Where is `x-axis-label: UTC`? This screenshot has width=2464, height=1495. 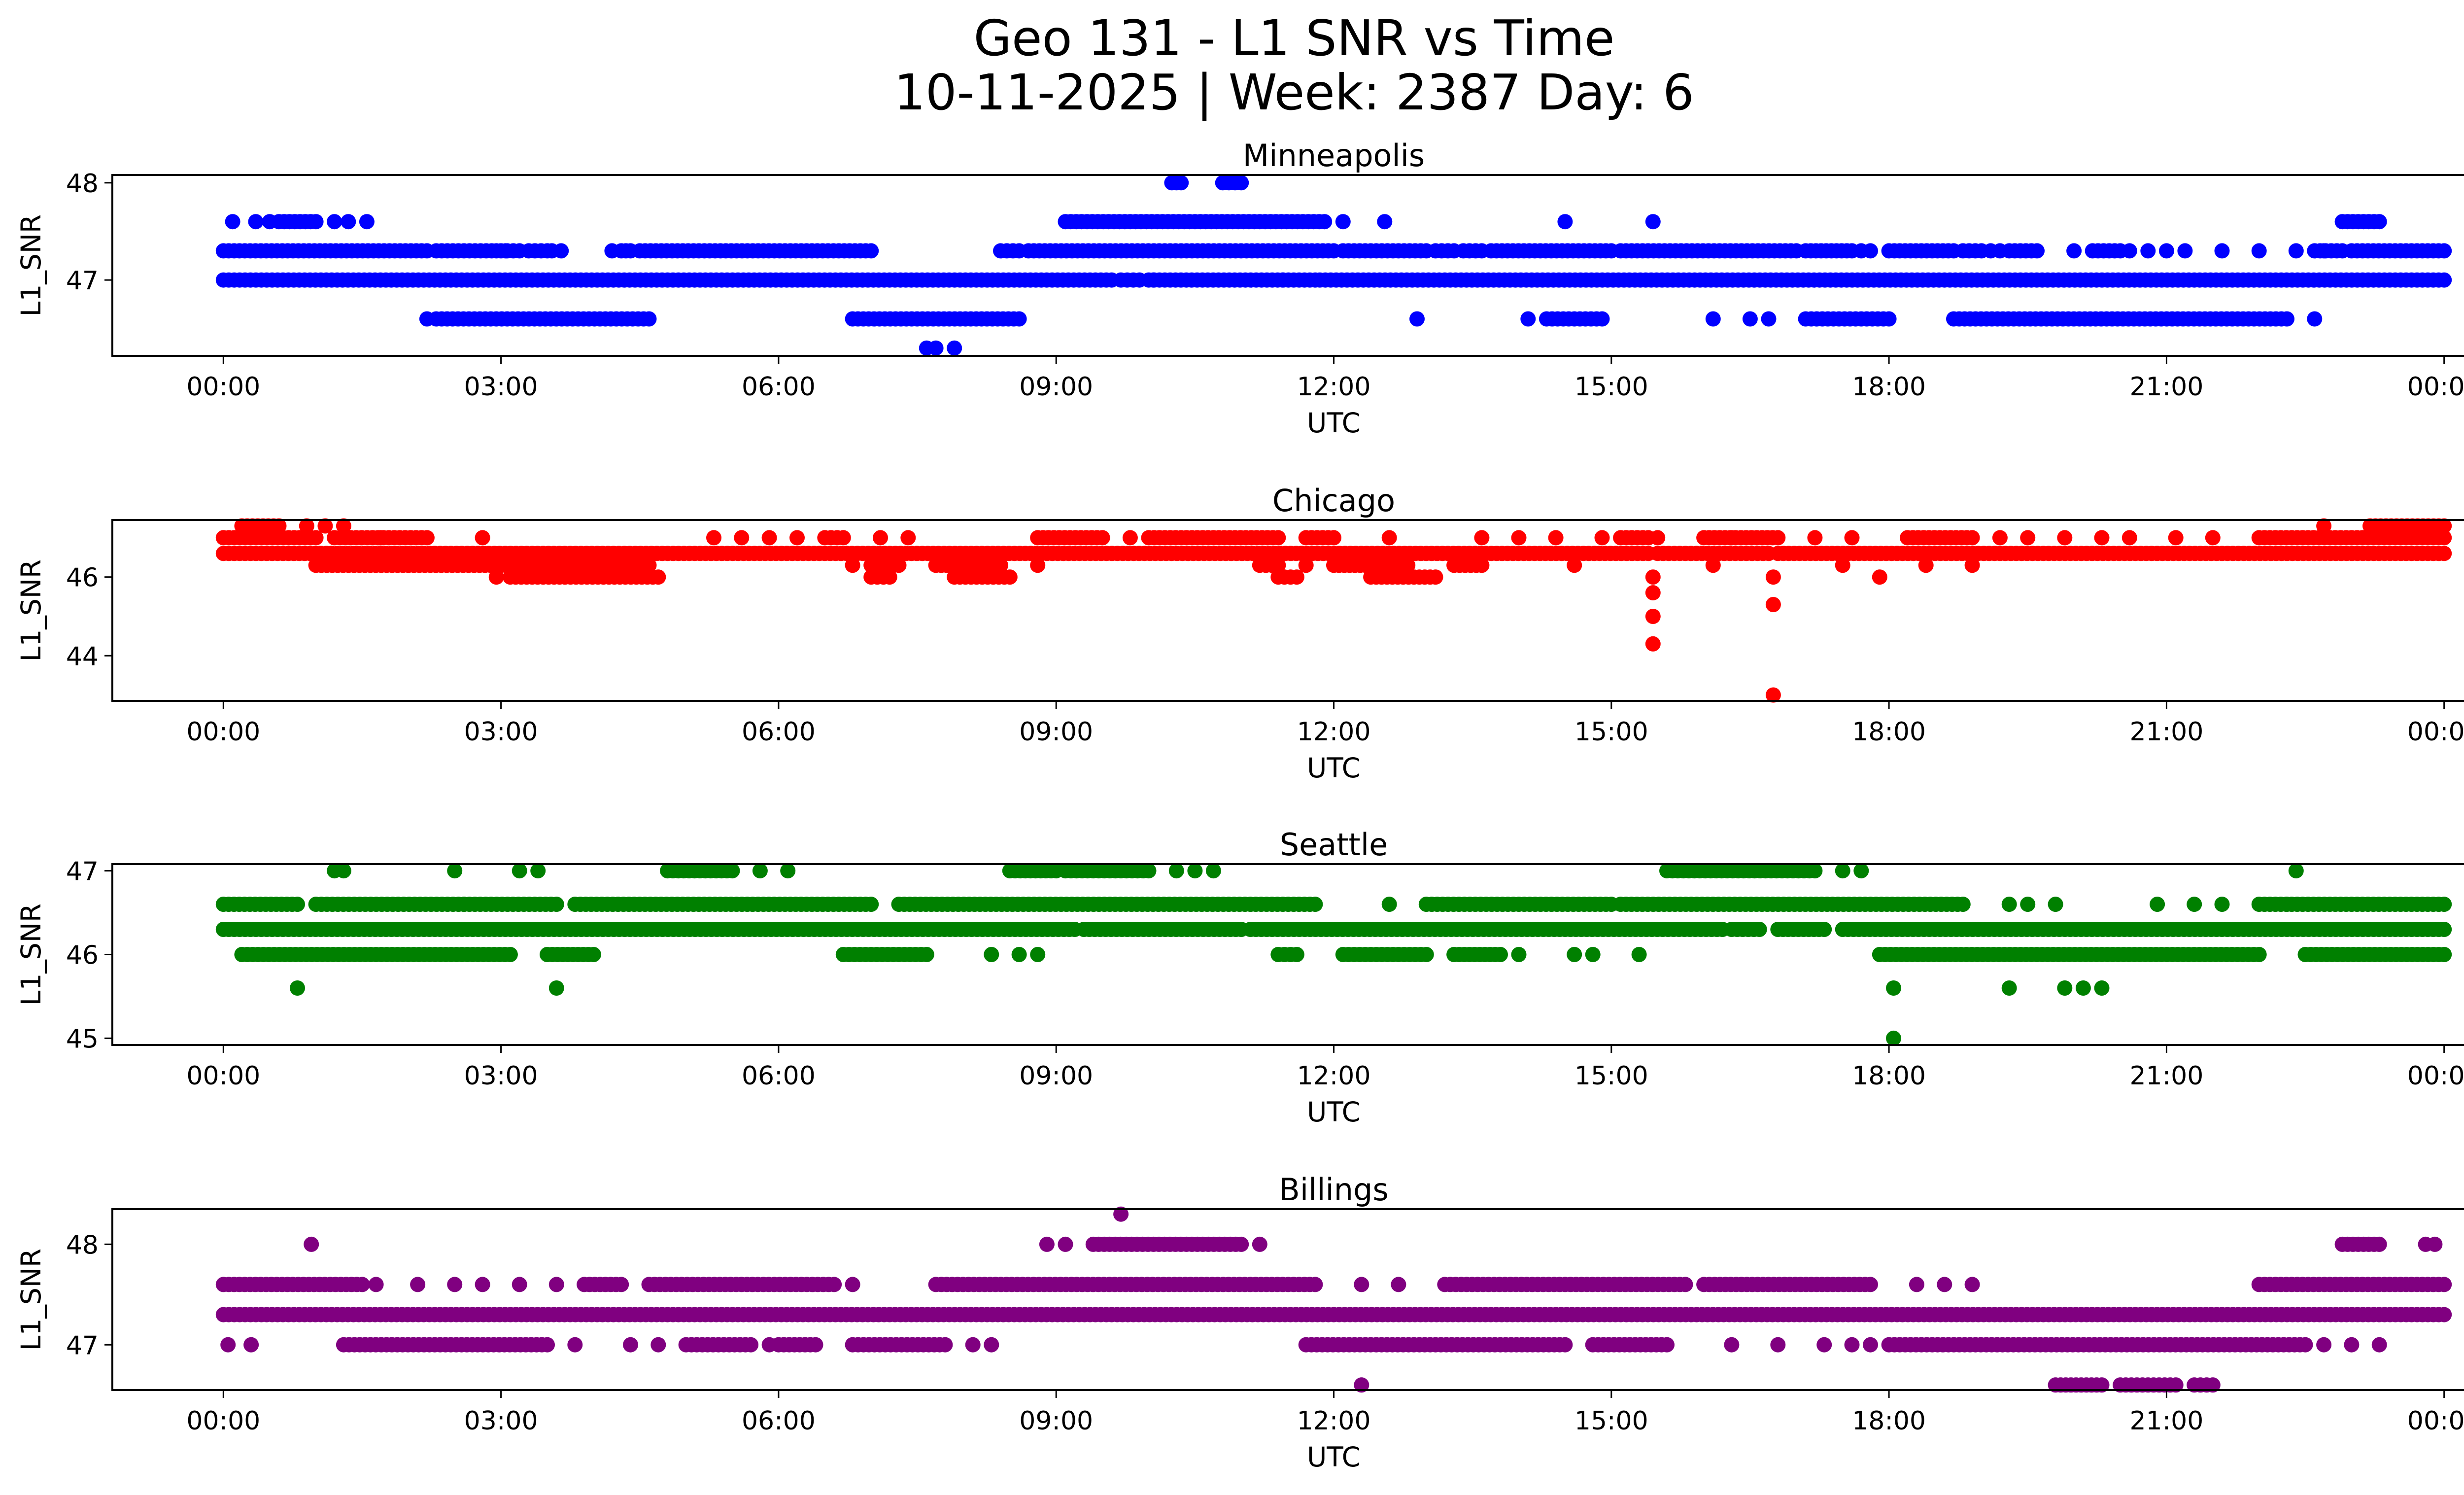
x-axis-label: UTC is located at coordinates (1334, 1112).